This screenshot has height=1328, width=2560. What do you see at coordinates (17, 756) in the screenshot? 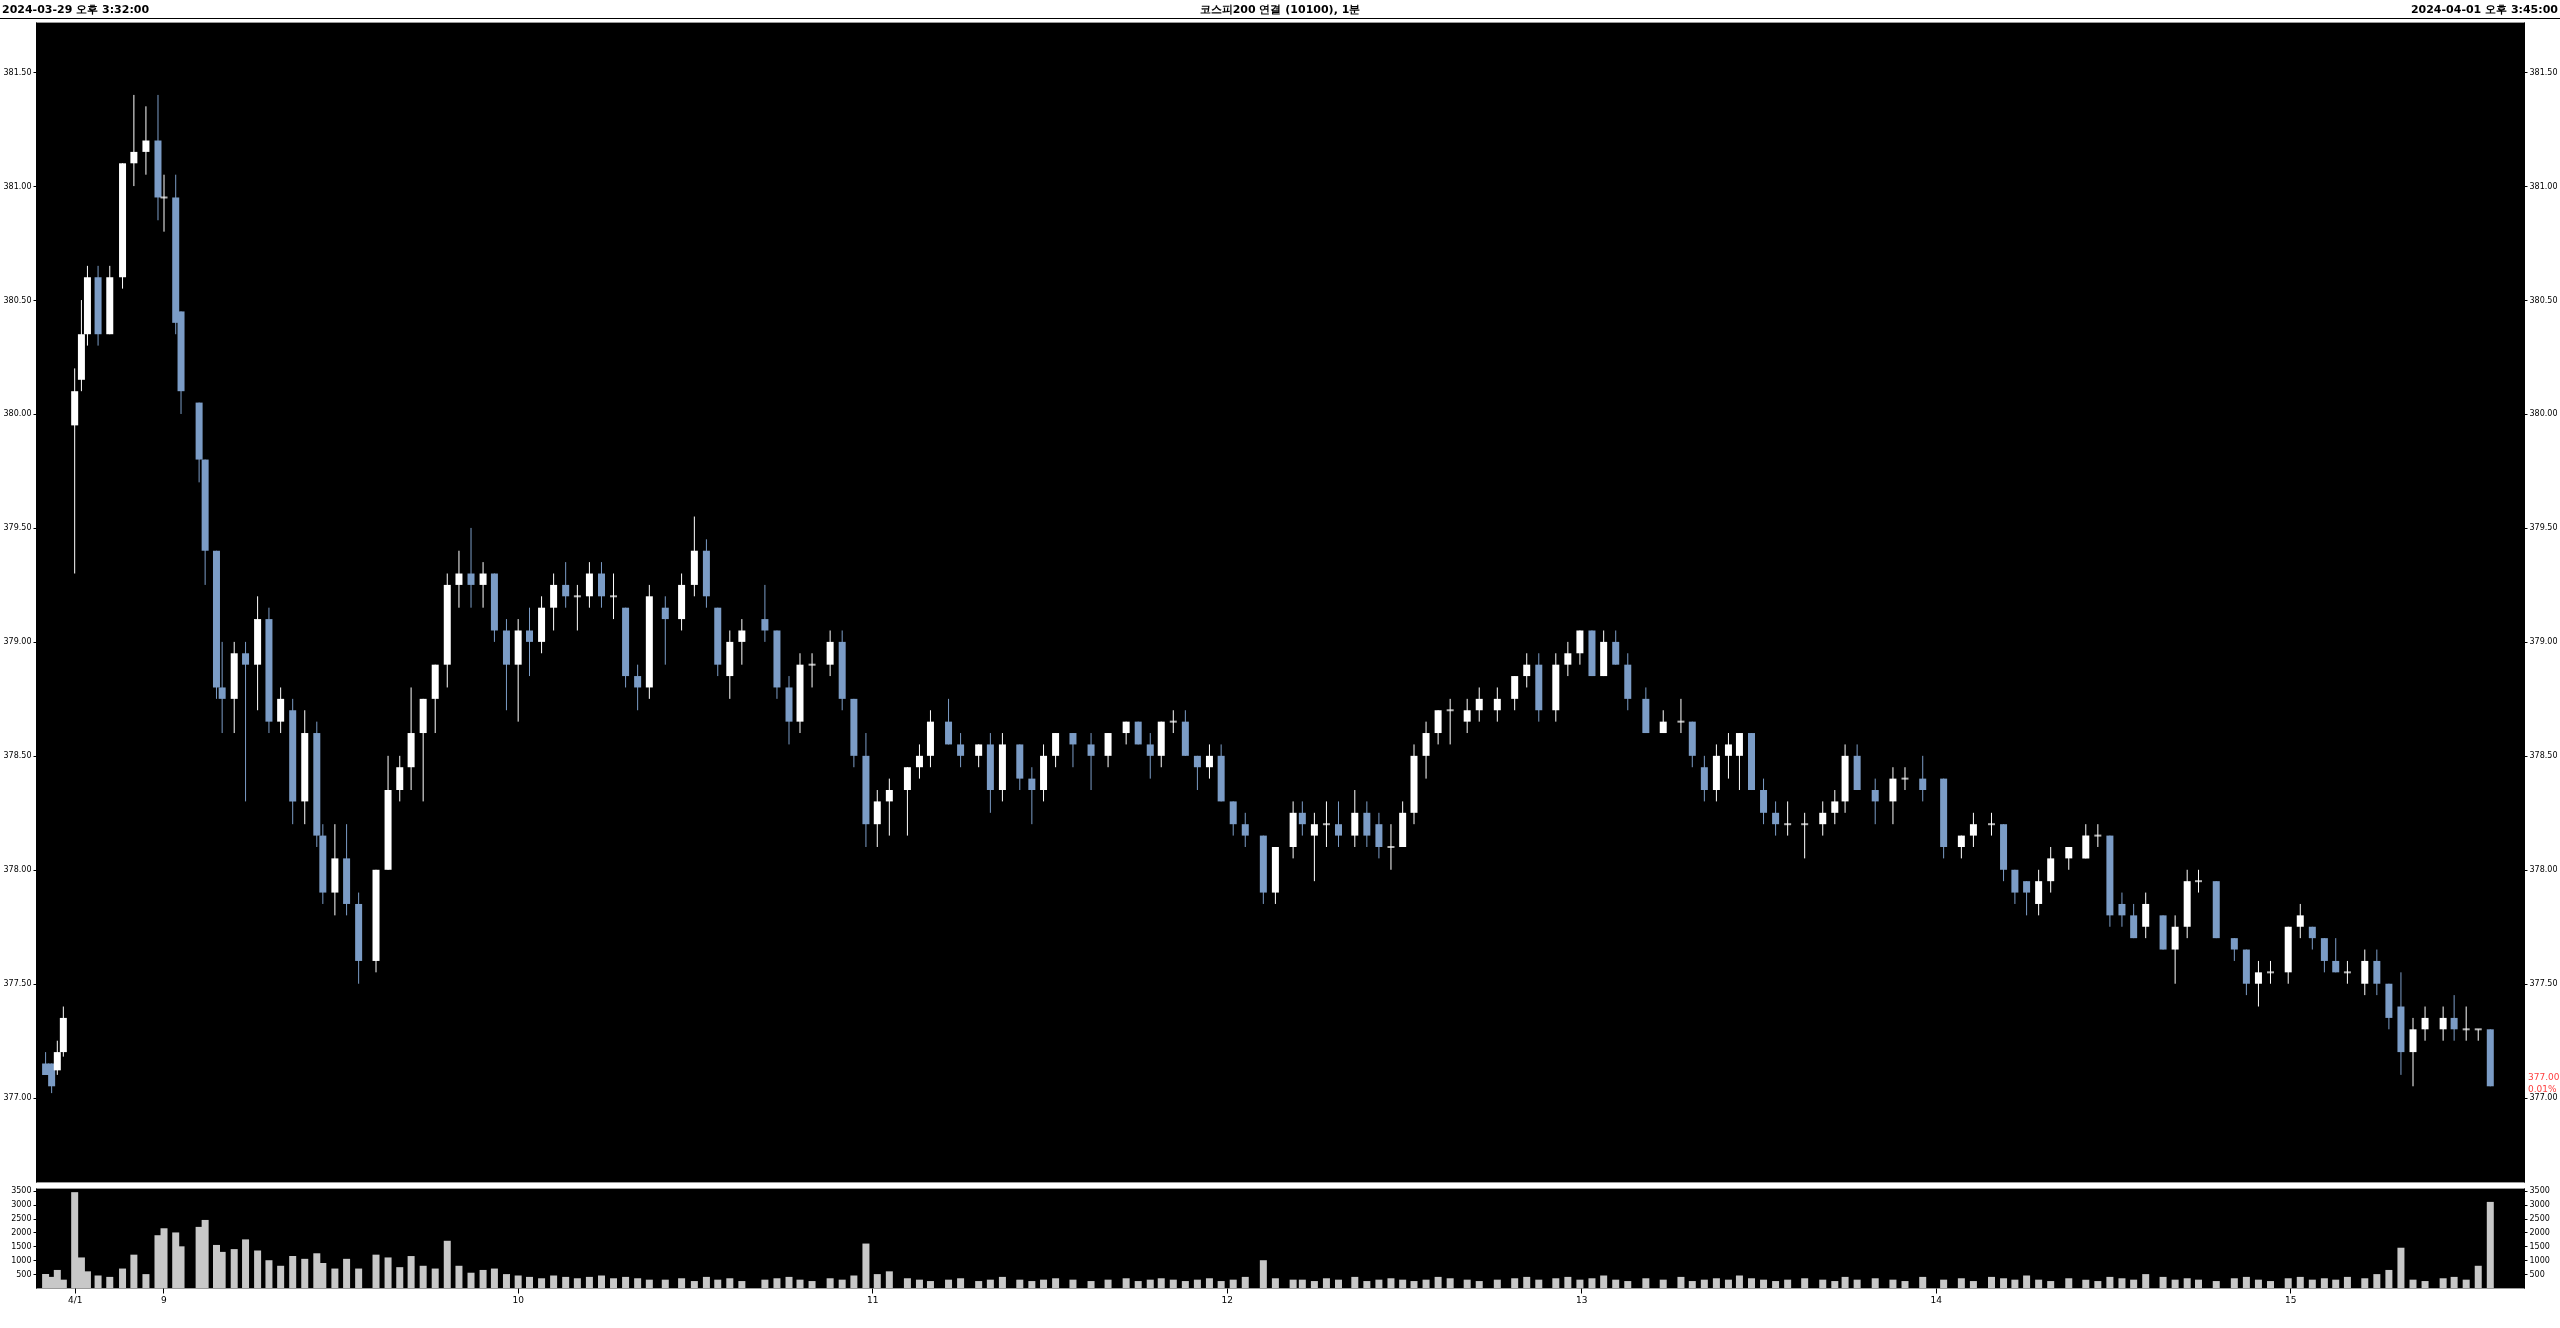
I see `y-tick-label: 378.50` at bounding box center [17, 756].